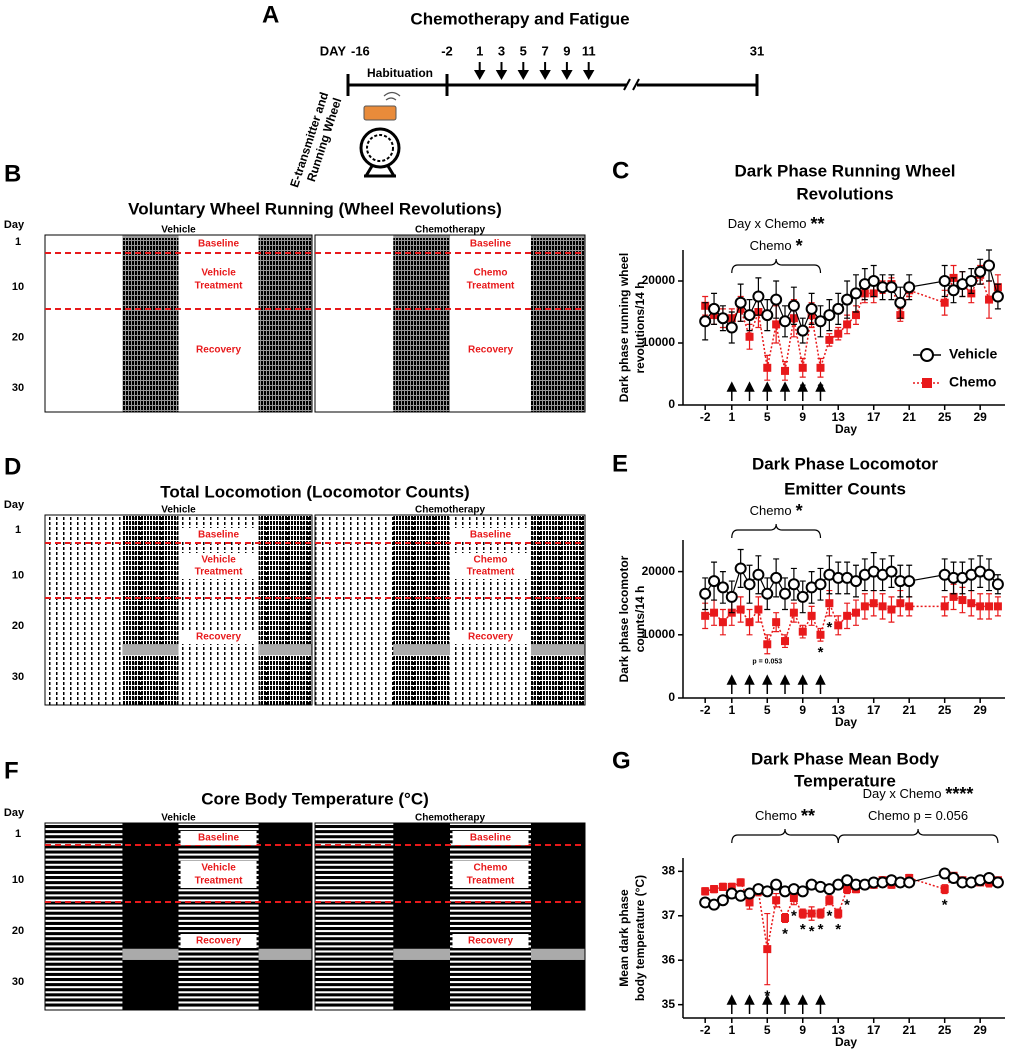  What do you see at coordinates (178, 610) in the screenshot?
I see `actogram-frame` at bounding box center [178, 610].